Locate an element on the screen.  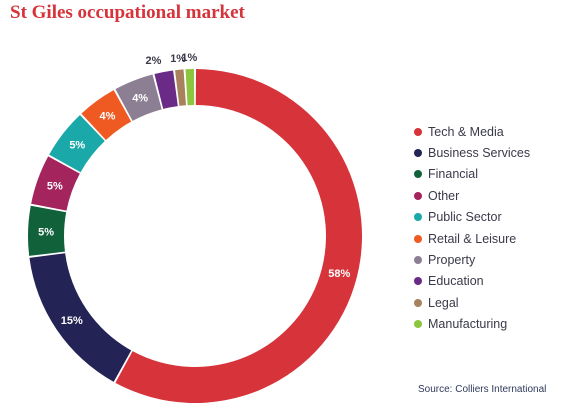
legend-label: Retail & Leisure is located at coordinates (472, 238).